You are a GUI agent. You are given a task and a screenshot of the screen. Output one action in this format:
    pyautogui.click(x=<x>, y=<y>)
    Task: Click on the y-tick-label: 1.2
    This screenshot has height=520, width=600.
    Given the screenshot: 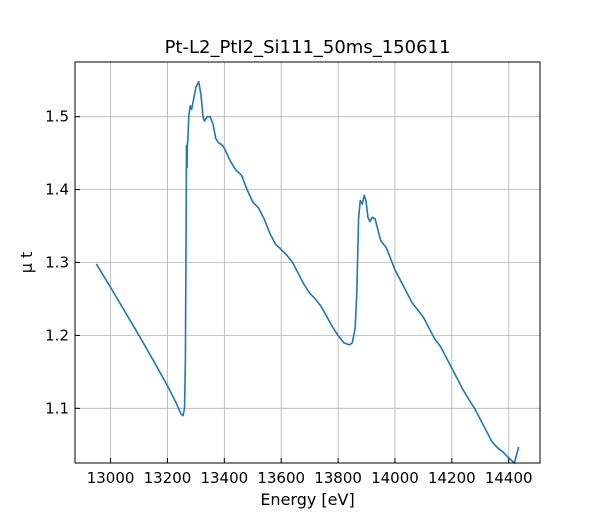 What is the action you would take?
    pyautogui.click(x=57, y=335)
    